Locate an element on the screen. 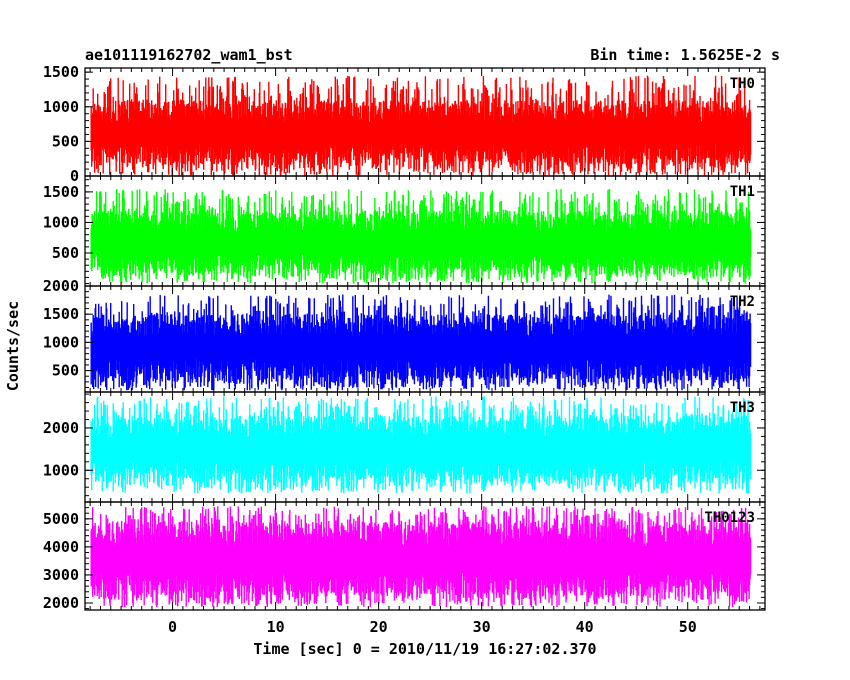 This screenshot has width=850, height=680. y-axis-label: Counts/sec is located at coordinates (13, 346).